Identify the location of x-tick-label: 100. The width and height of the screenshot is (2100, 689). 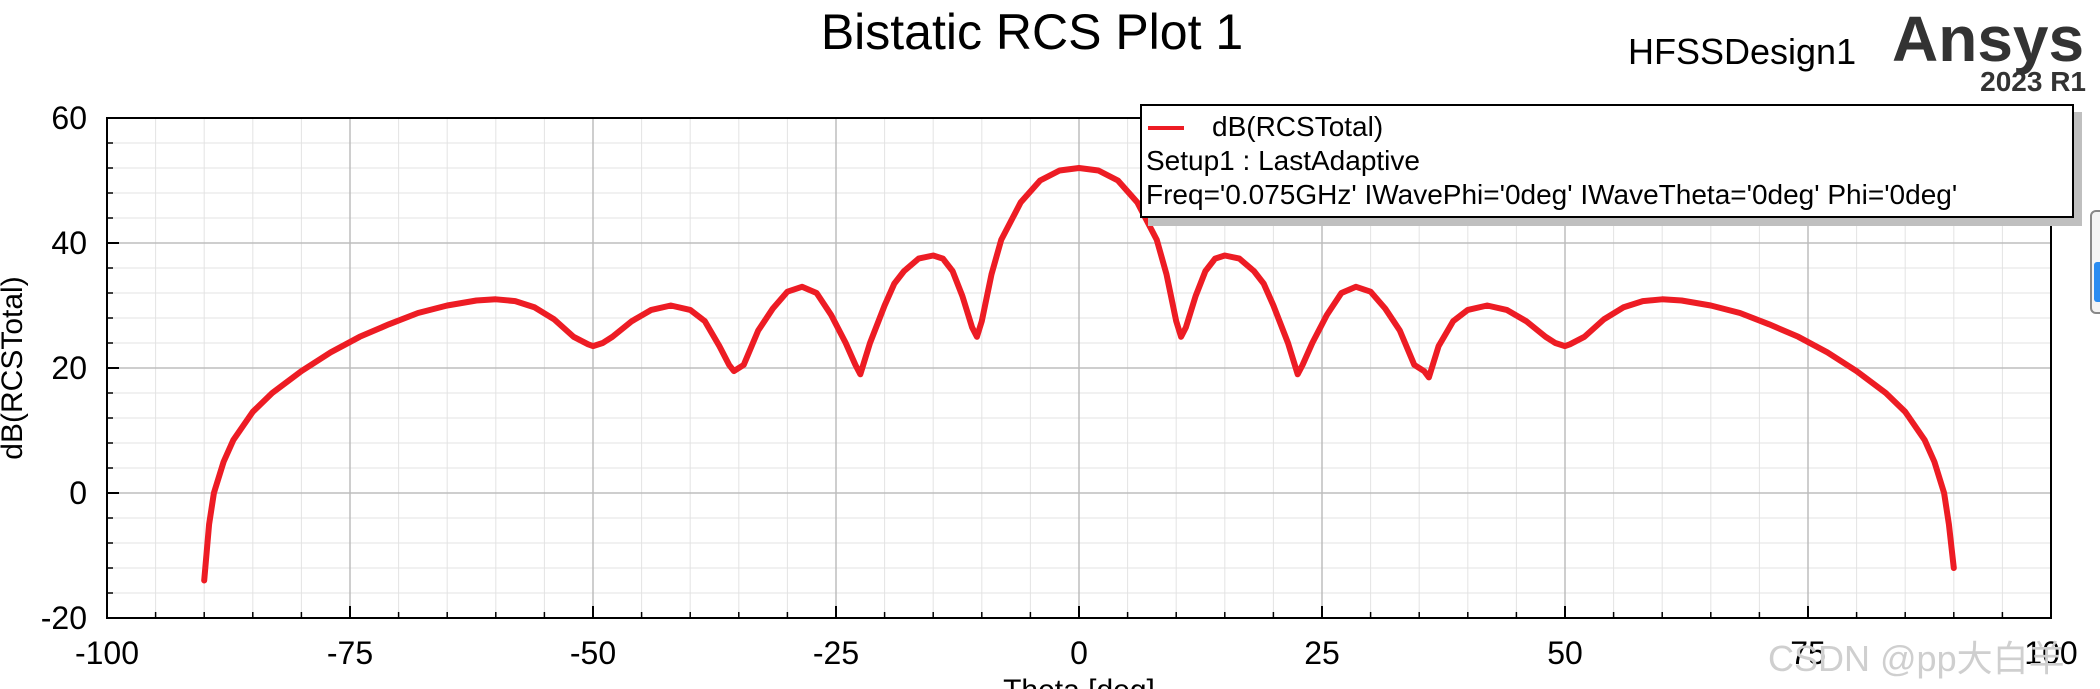
(2050, 653).